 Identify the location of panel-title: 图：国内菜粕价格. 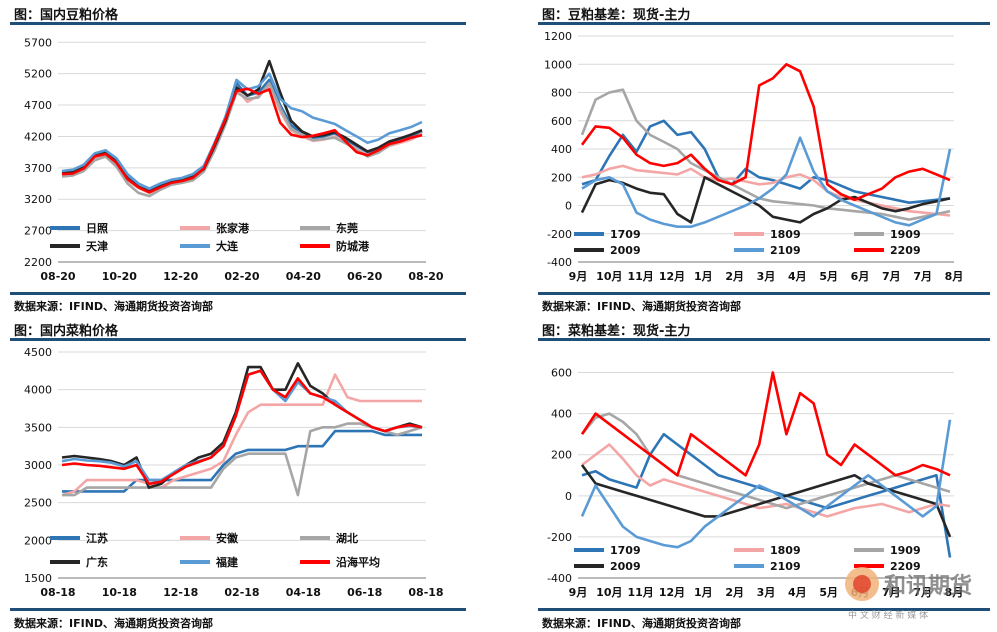
(66, 331).